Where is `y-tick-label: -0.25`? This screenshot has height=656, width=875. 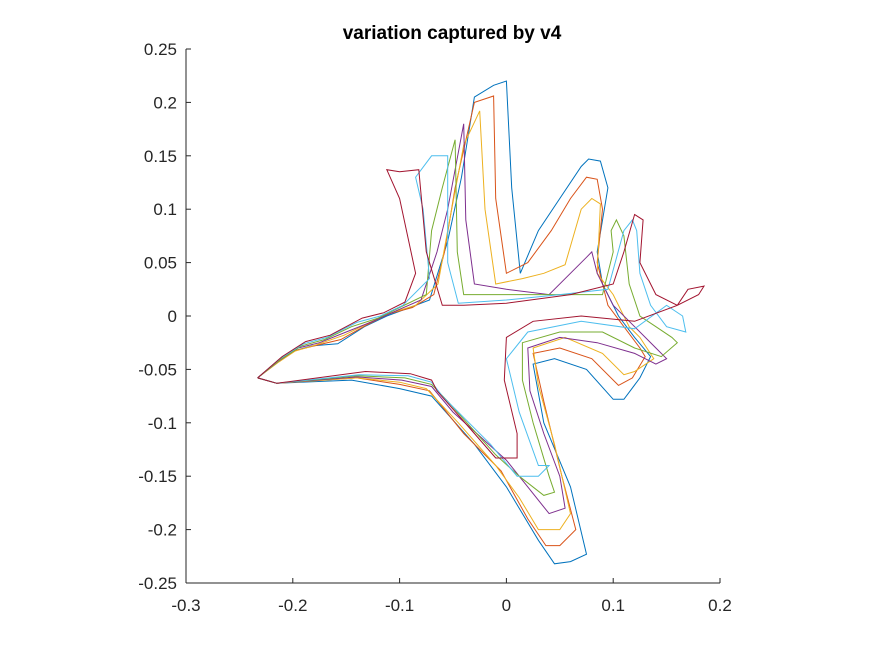 y-tick-label: -0.25 is located at coordinates (157, 583).